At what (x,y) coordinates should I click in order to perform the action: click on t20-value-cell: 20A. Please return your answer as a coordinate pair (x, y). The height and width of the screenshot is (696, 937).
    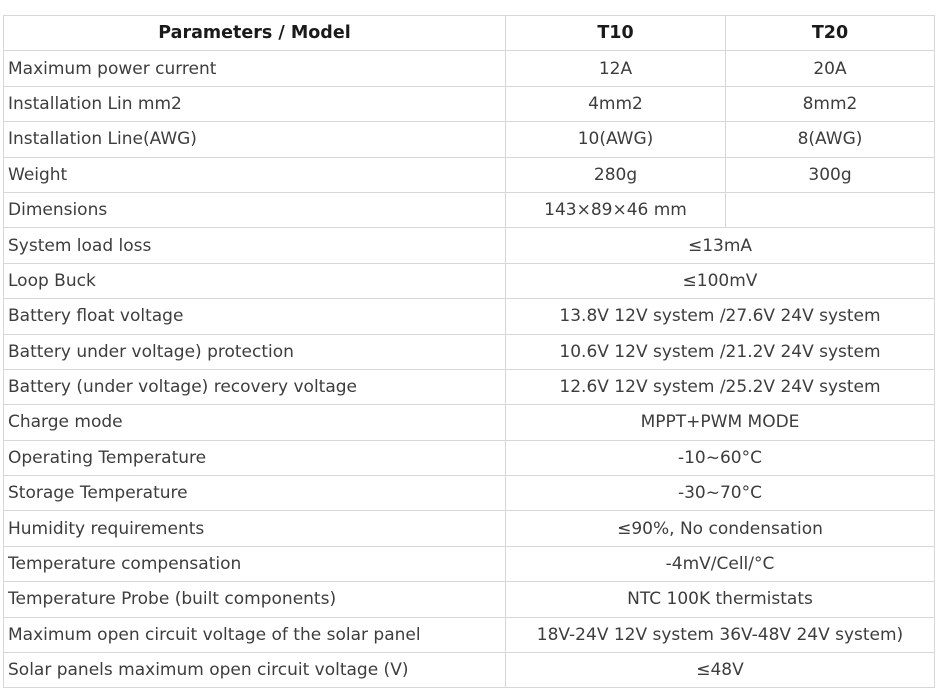
    Looking at the image, I should click on (830, 68).